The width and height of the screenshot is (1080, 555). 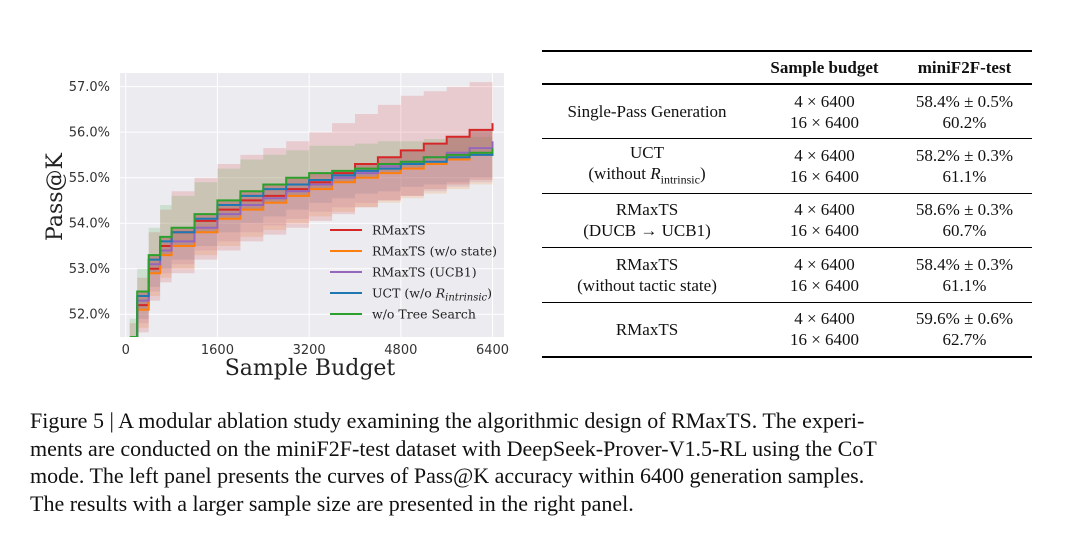 What do you see at coordinates (89, 201) in the screenshot?
I see `y-tick-labels: 52.0% 53.0% 54.0% 55.0% 56.0% 57.0%` at bounding box center [89, 201].